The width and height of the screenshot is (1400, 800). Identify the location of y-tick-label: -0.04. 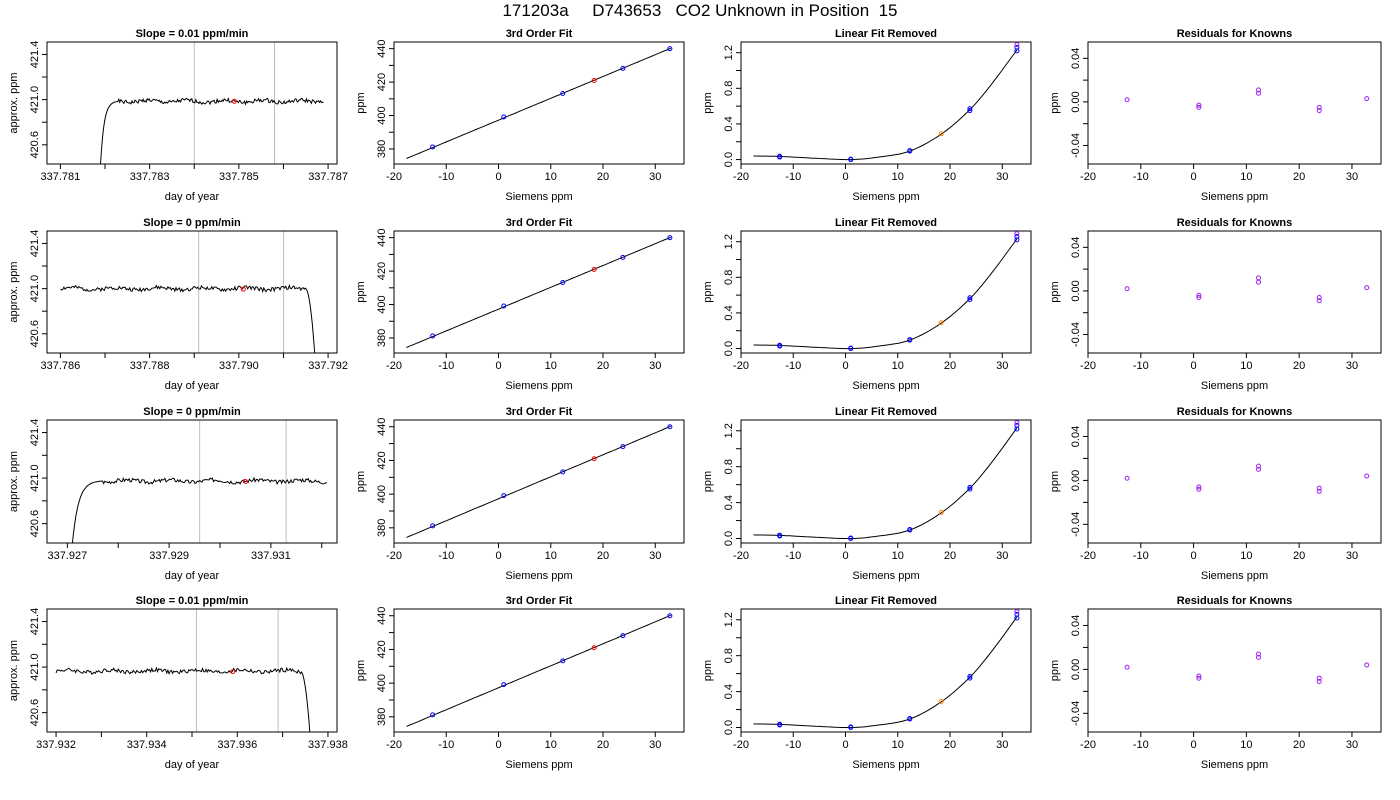
(1076, 334).